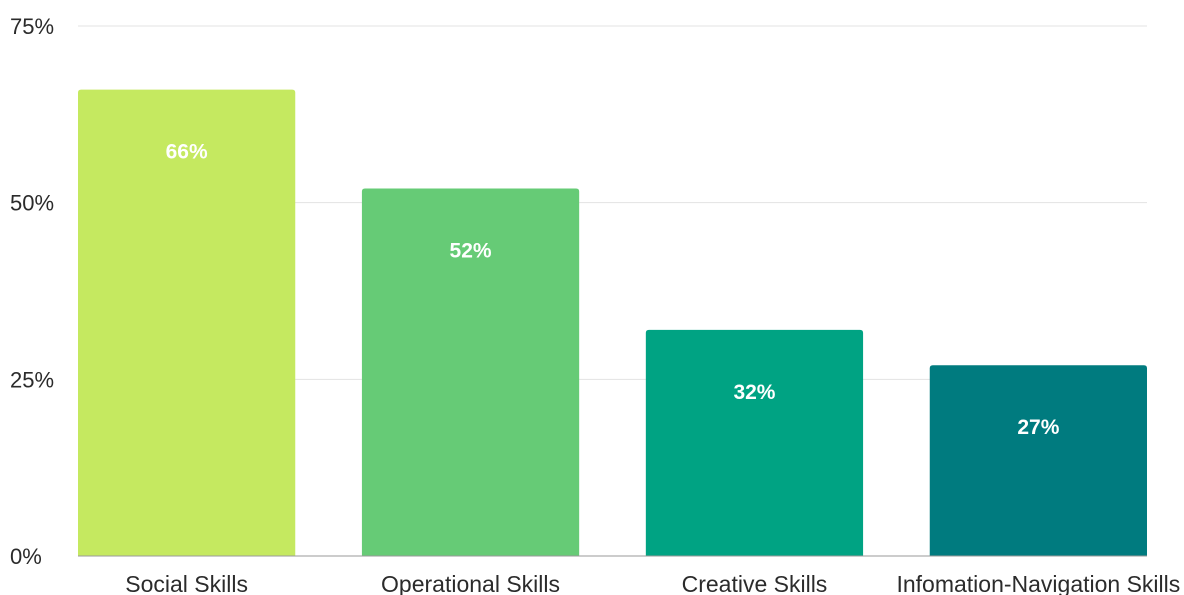 The image size is (1184, 595). I want to click on bar-value-label: 32%, so click(754, 392).